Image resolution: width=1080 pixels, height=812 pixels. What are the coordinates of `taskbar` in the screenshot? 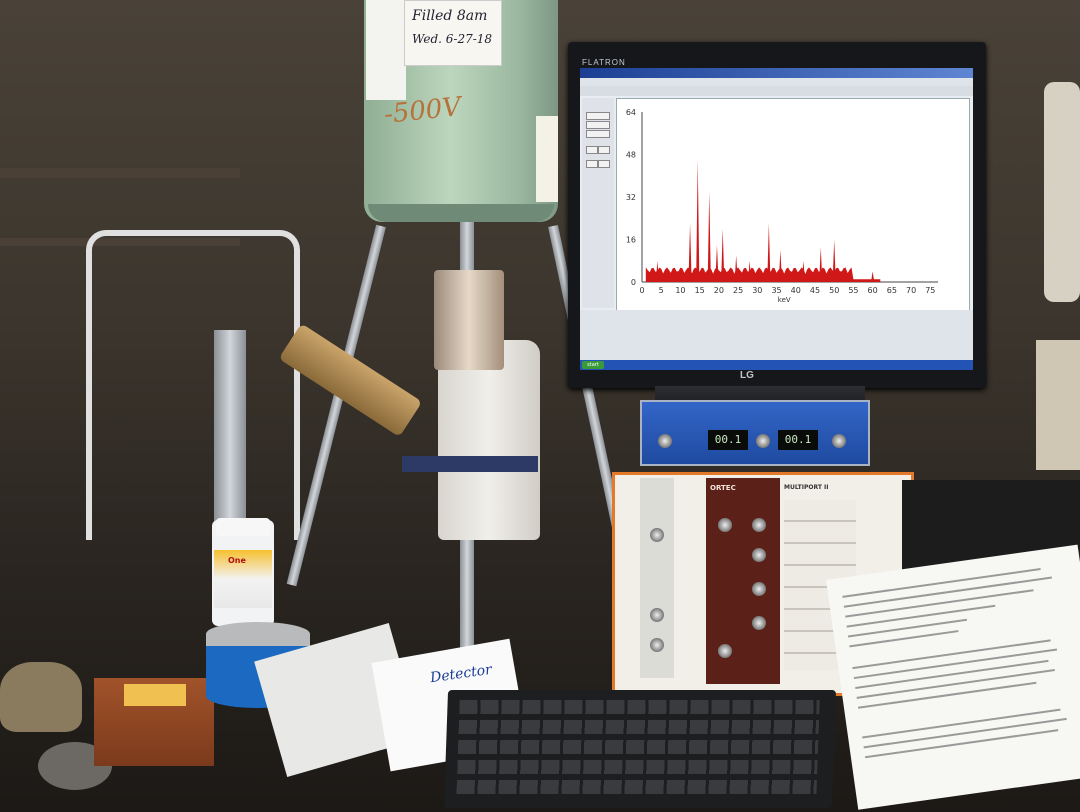 It's located at (776, 365).